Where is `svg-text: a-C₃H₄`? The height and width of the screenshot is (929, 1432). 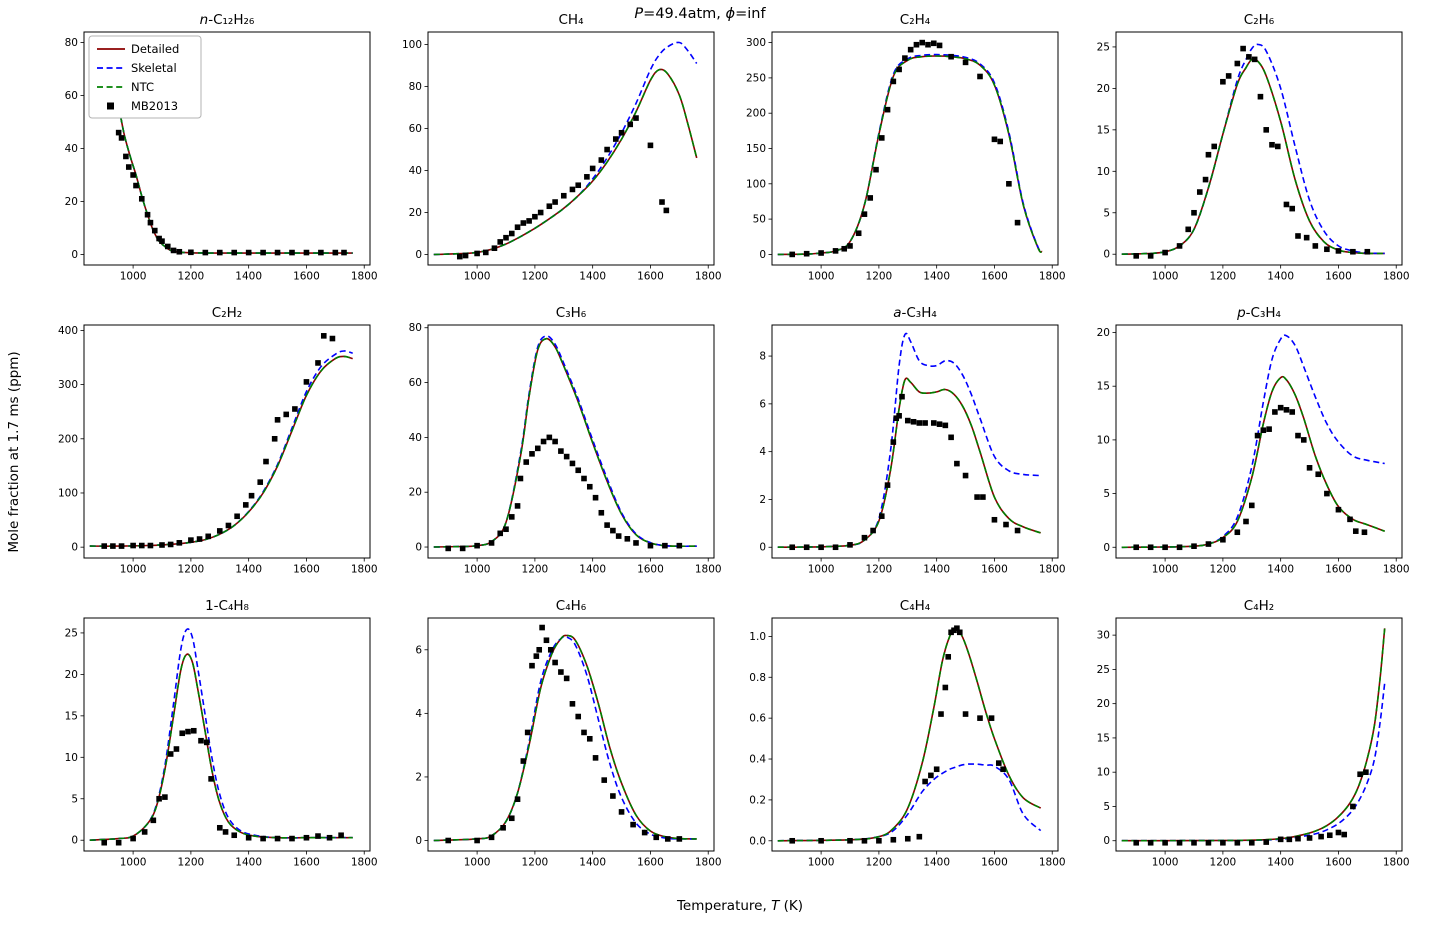
svg-text: a-C₃H₄ is located at coordinates (915, 313).